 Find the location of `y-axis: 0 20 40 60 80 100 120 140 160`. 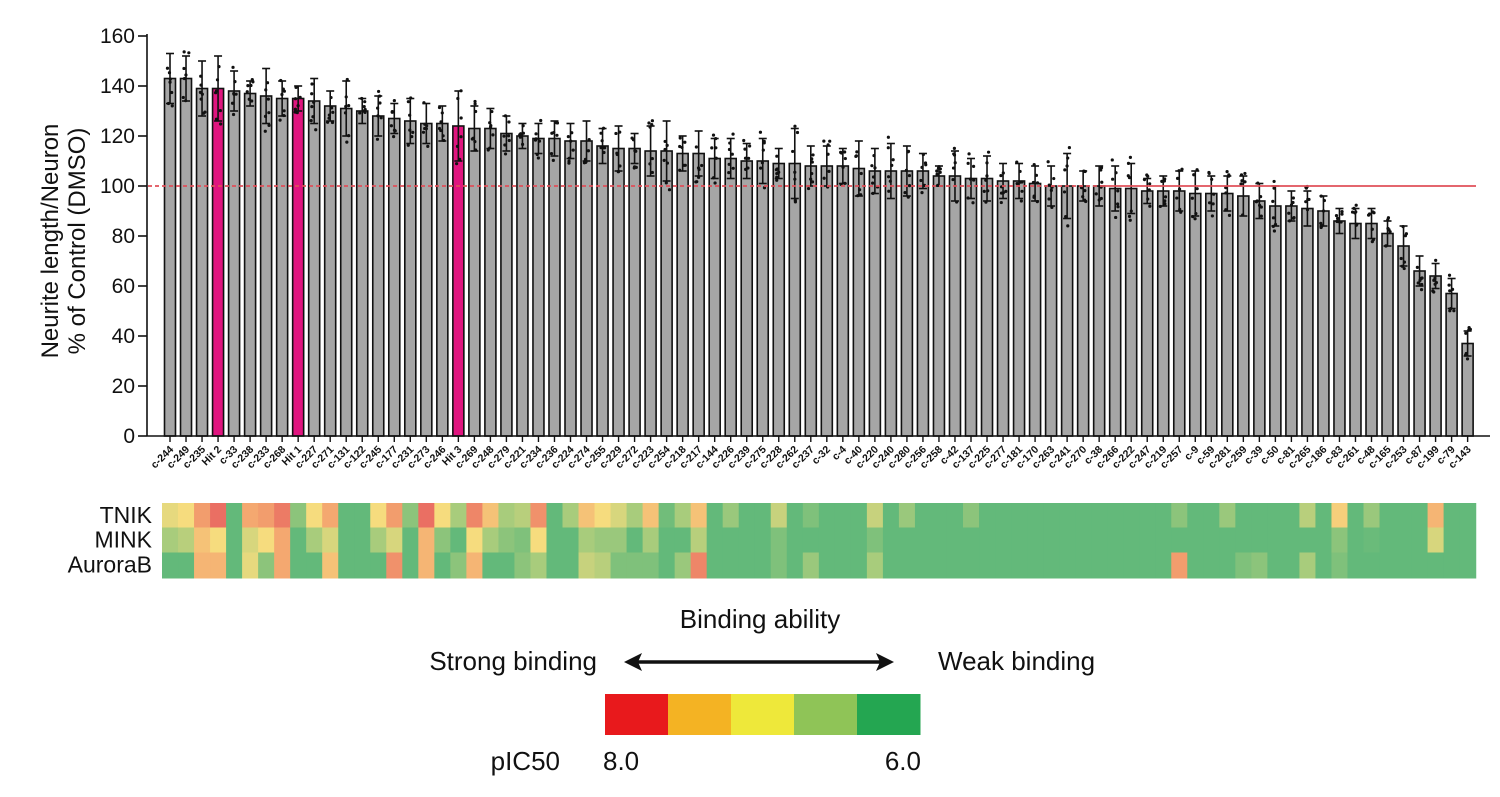

y-axis: 0 20 40 60 80 100 120 140 160 is located at coordinates (124, 236).